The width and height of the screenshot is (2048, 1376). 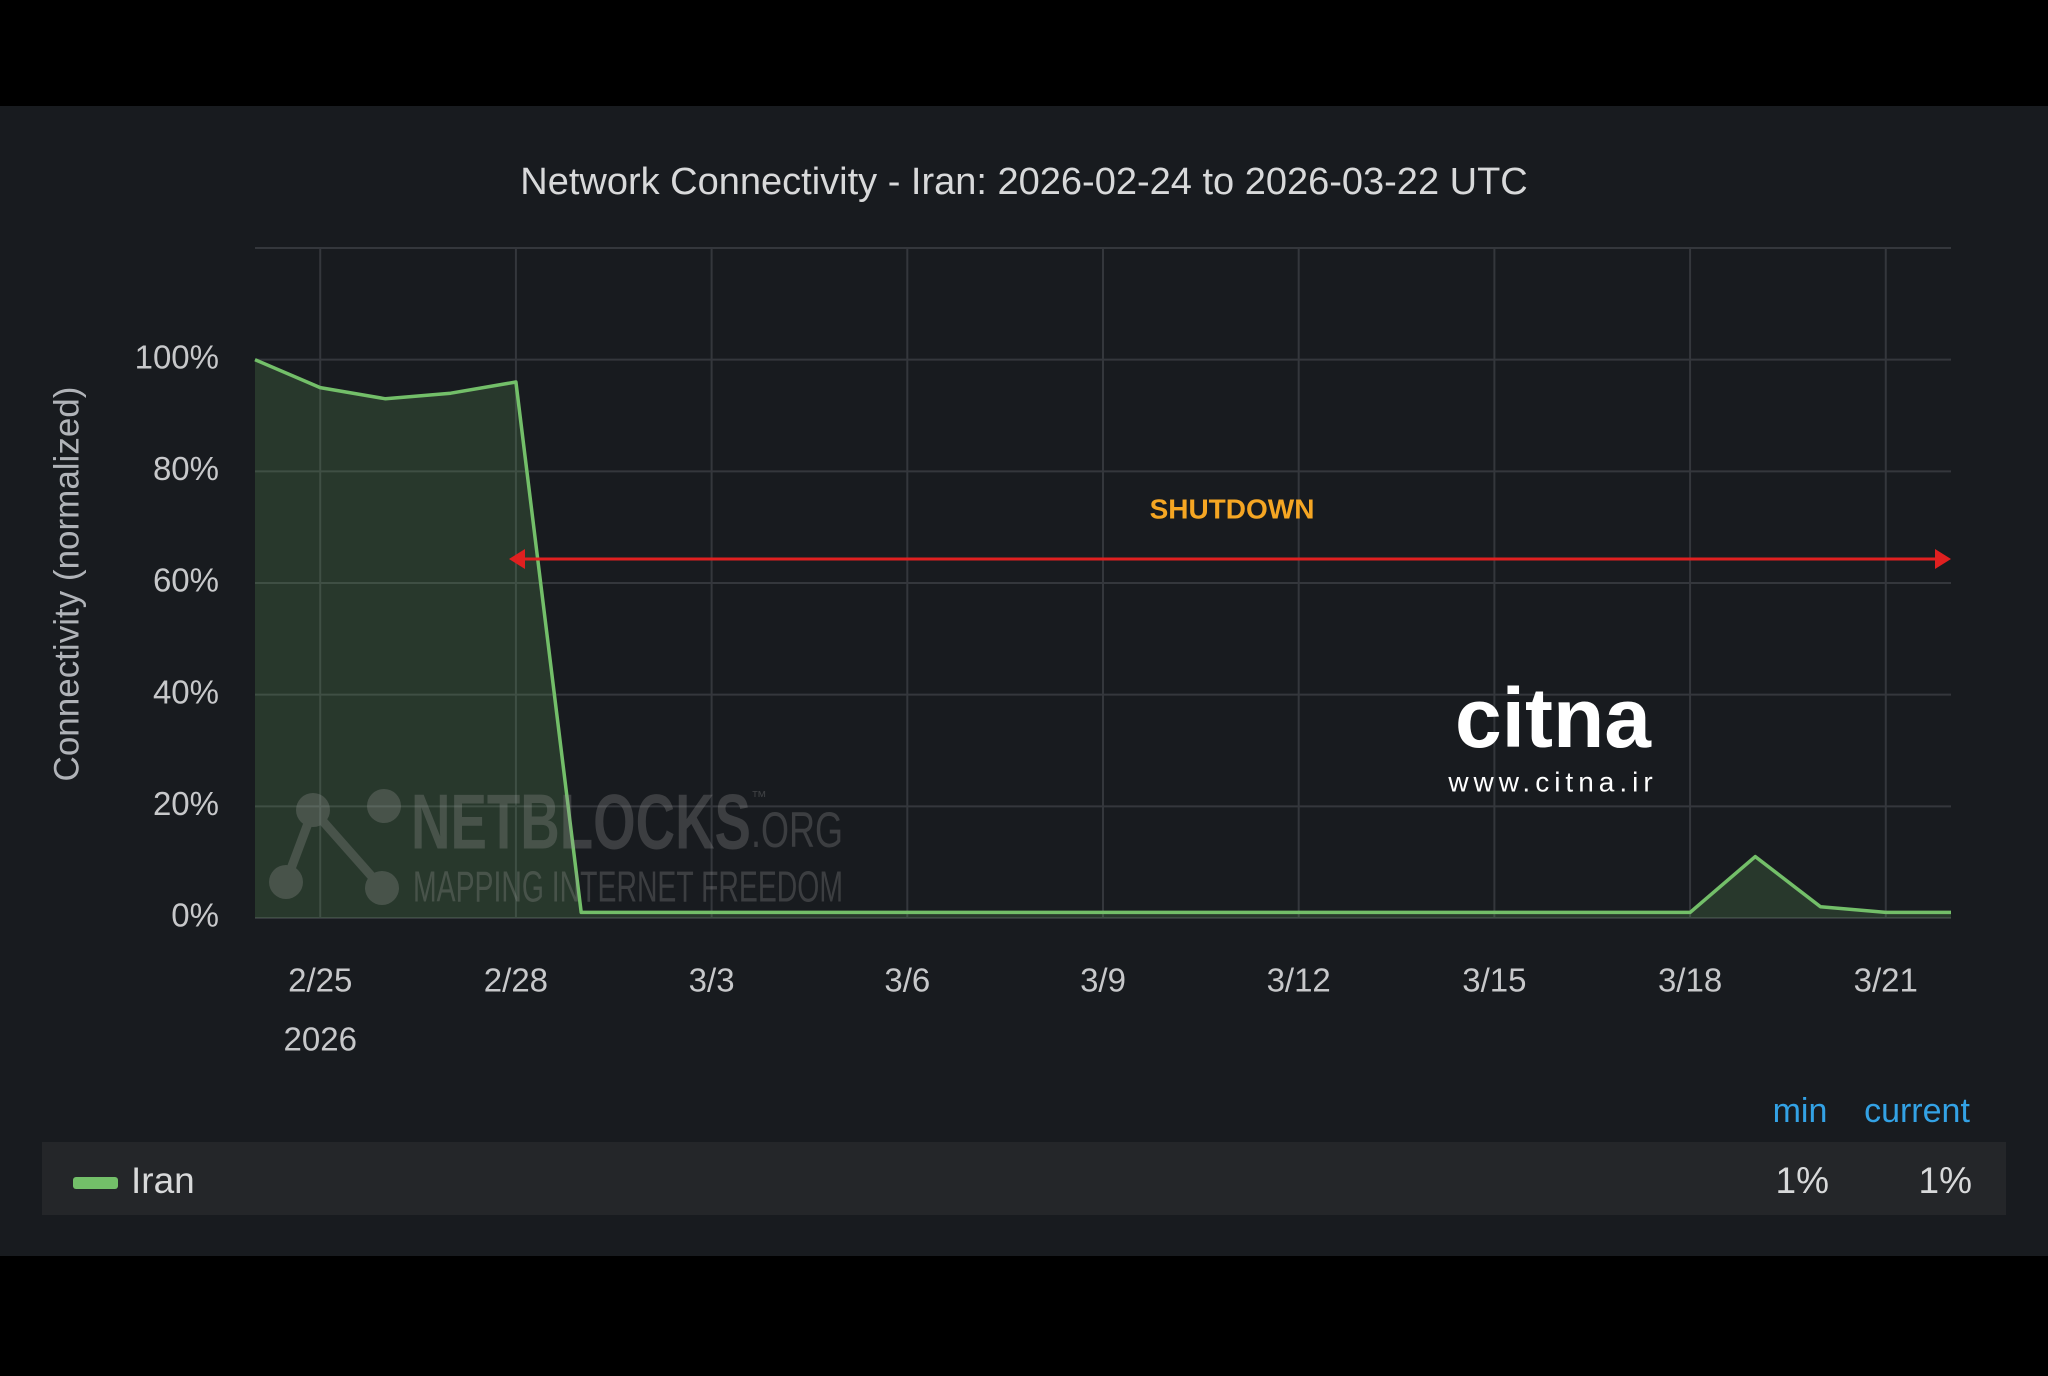 I want to click on x-tick-label: 3/12, so click(x=1299, y=980).